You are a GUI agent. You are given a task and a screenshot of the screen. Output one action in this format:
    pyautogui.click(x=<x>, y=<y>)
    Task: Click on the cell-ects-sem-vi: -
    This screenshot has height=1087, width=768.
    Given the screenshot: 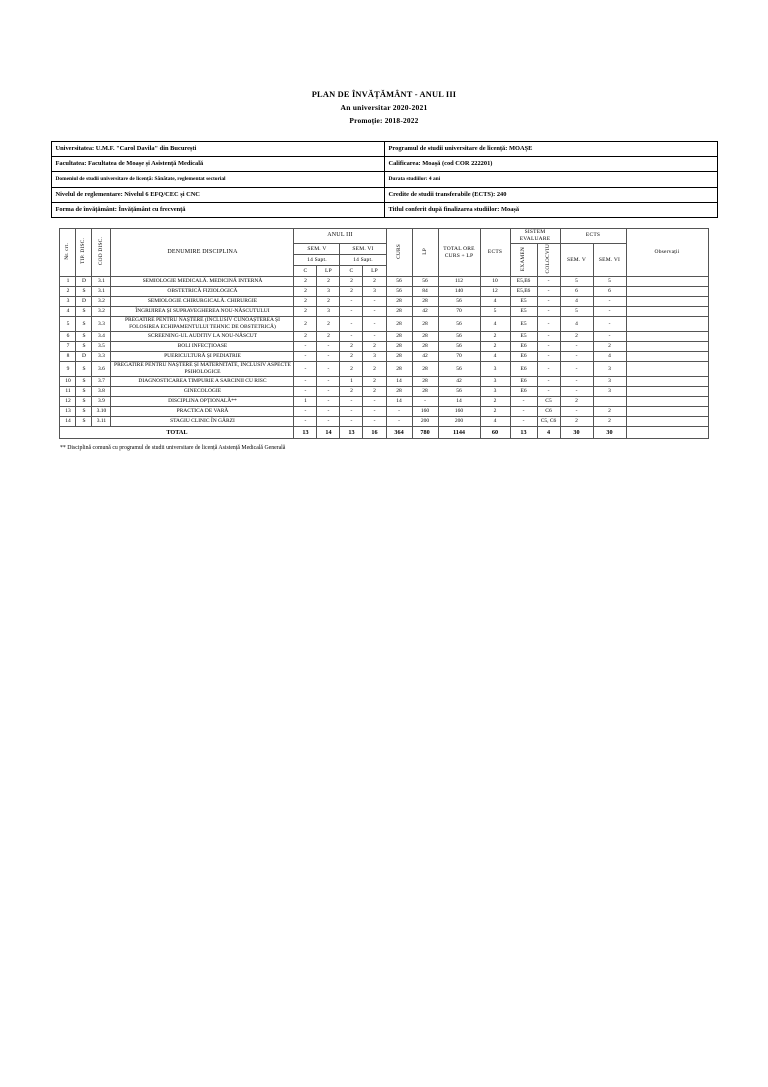 What is the action you would take?
    pyautogui.click(x=609, y=324)
    